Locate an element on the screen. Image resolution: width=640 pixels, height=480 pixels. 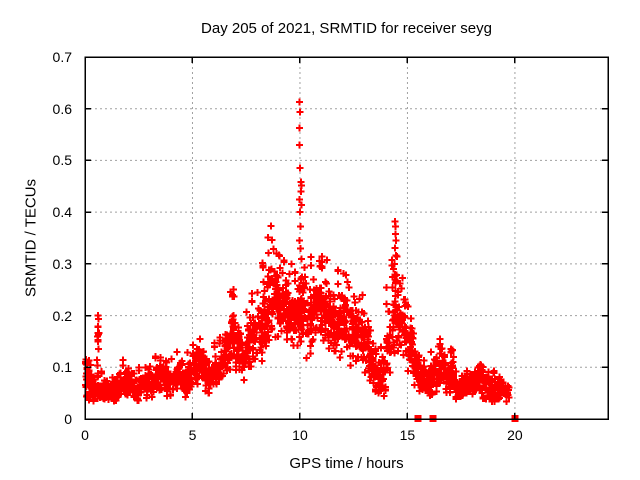
x-tick-label: 20 is located at coordinates (515, 435).